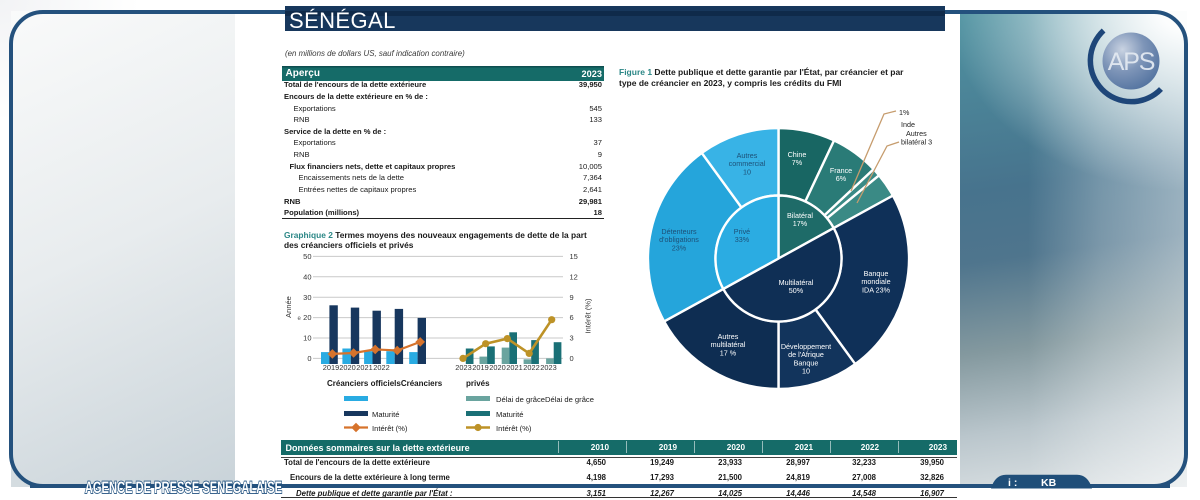 This screenshot has height=500, width=1200. What do you see at coordinates (307, 276) in the screenshot?
I see `svg-text: 40` at bounding box center [307, 276].